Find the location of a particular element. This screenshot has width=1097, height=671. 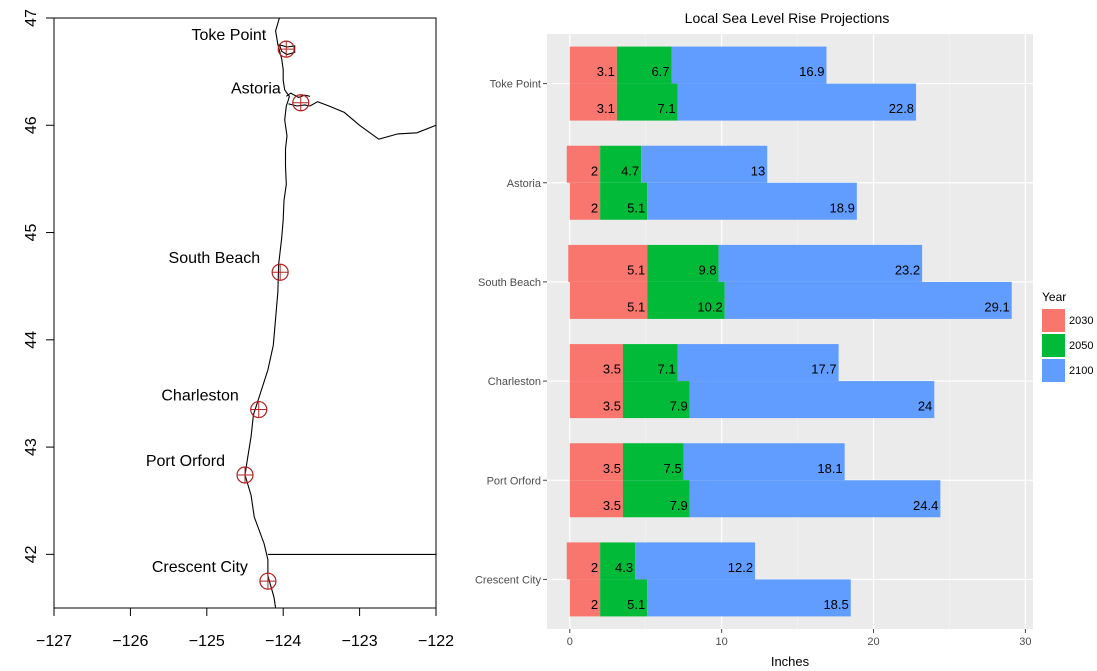

map-y-tick-label: 47 is located at coordinates (31, 18).